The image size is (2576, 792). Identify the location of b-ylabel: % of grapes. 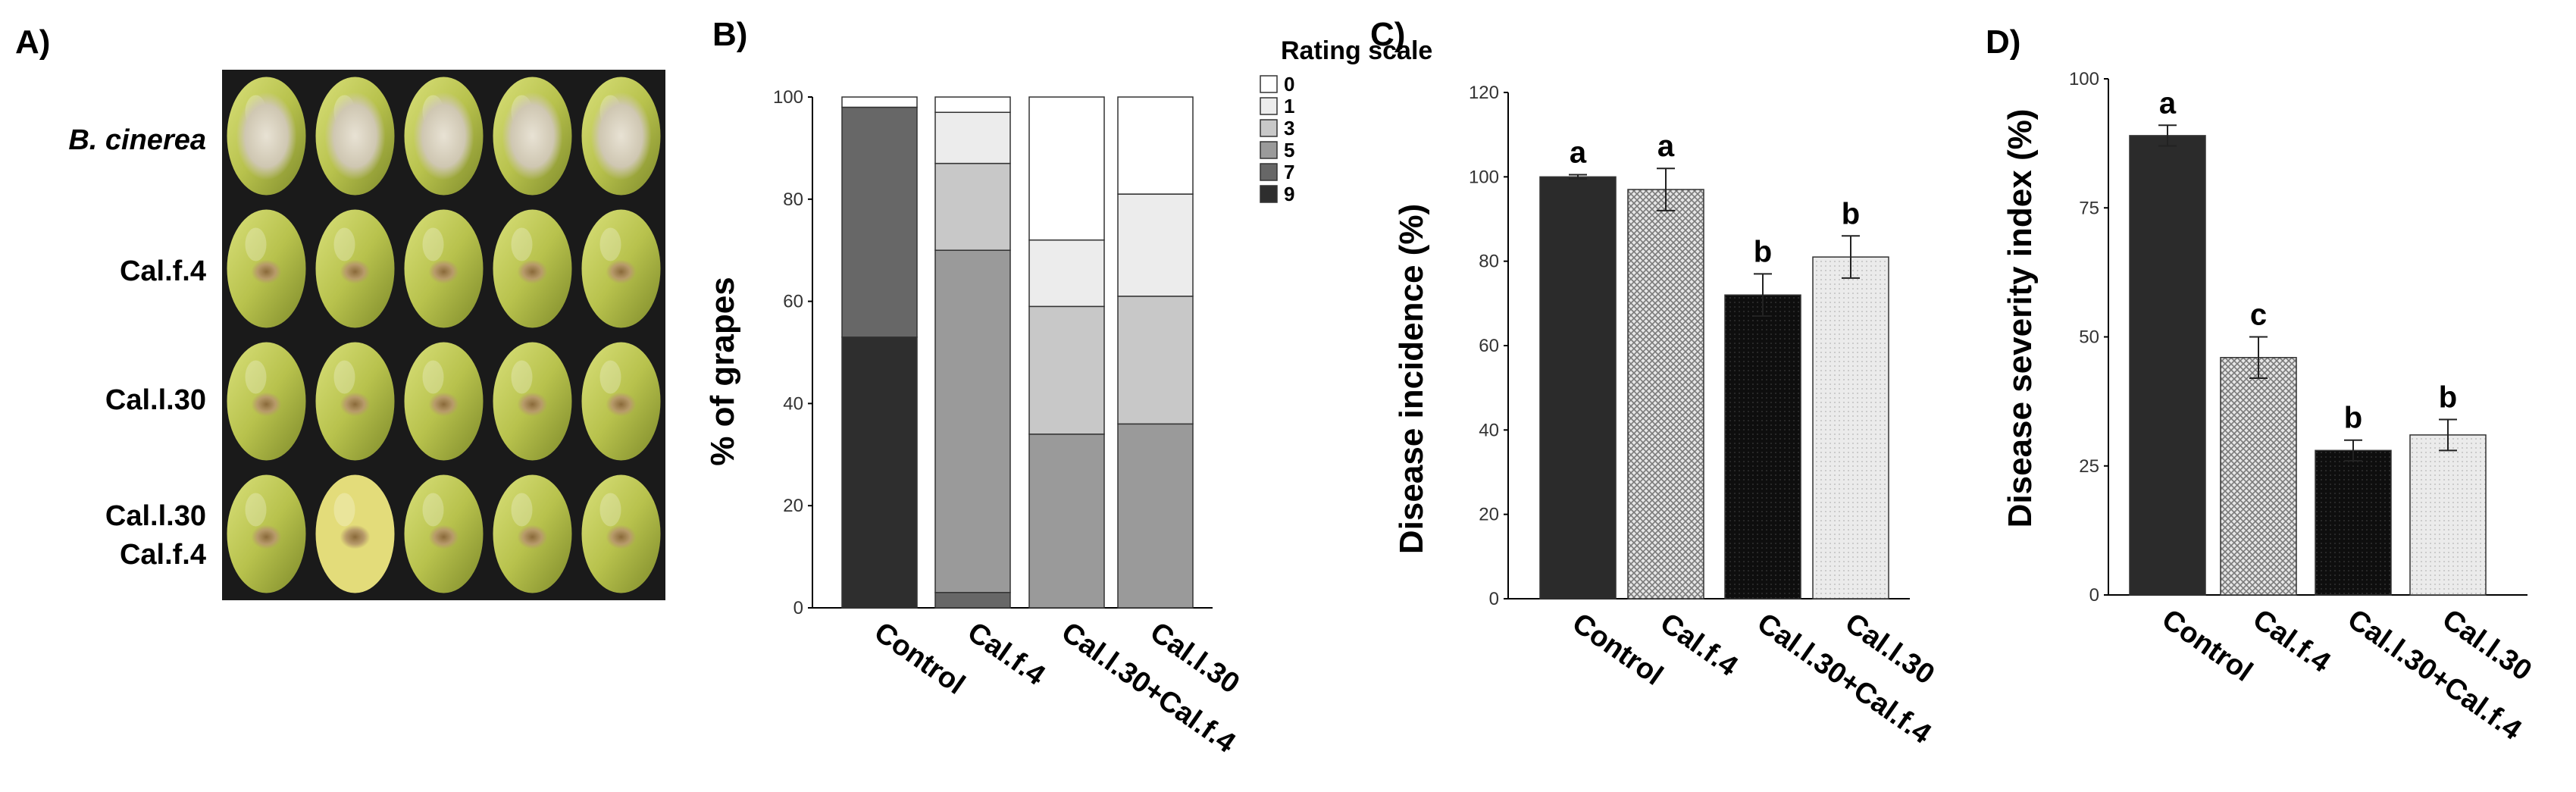
(722, 371).